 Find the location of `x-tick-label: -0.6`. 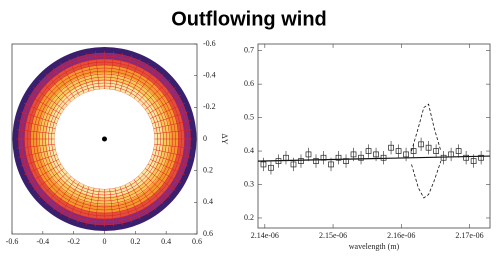

x-tick-label: -0.6 is located at coordinates (12, 241).